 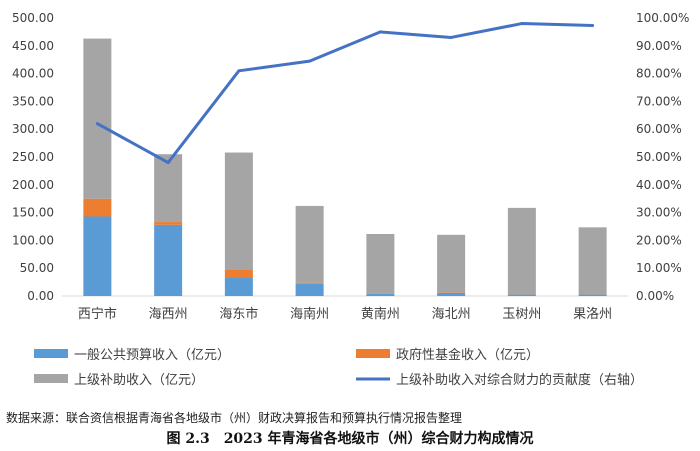 What do you see at coordinates (451, 314) in the screenshot?
I see `category-label: 海北州` at bounding box center [451, 314].